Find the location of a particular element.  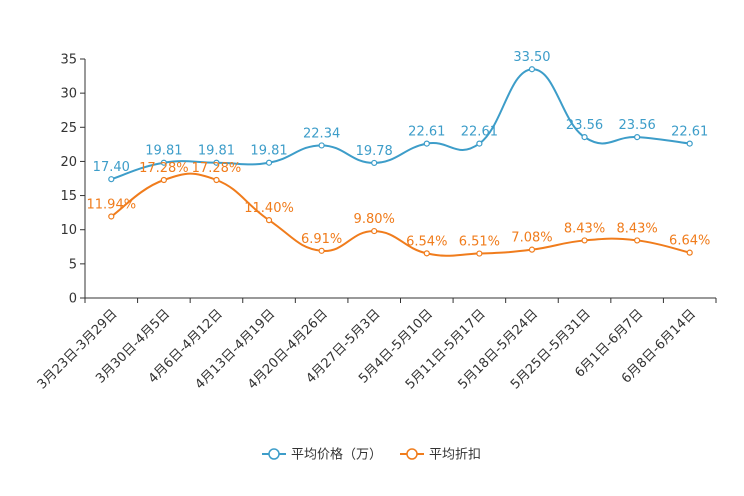

y-tick-label: 35 is located at coordinates (68, 60).